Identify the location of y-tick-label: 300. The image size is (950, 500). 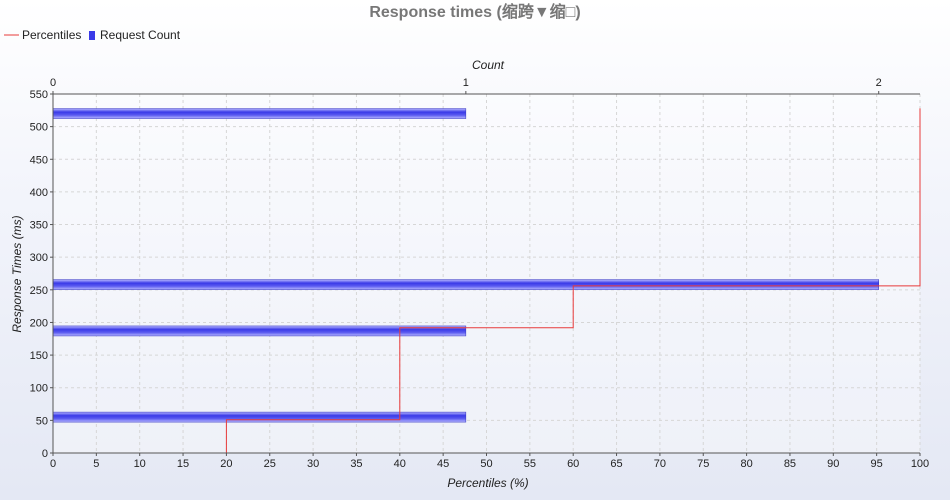
(39, 258).